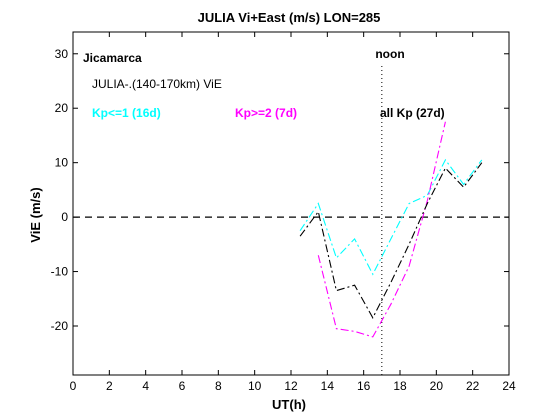 Image resolution: width=560 pixels, height=420 pixels. What do you see at coordinates (364, 386) in the screenshot?
I see `x-tick-label: 16` at bounding box center [364, 386].